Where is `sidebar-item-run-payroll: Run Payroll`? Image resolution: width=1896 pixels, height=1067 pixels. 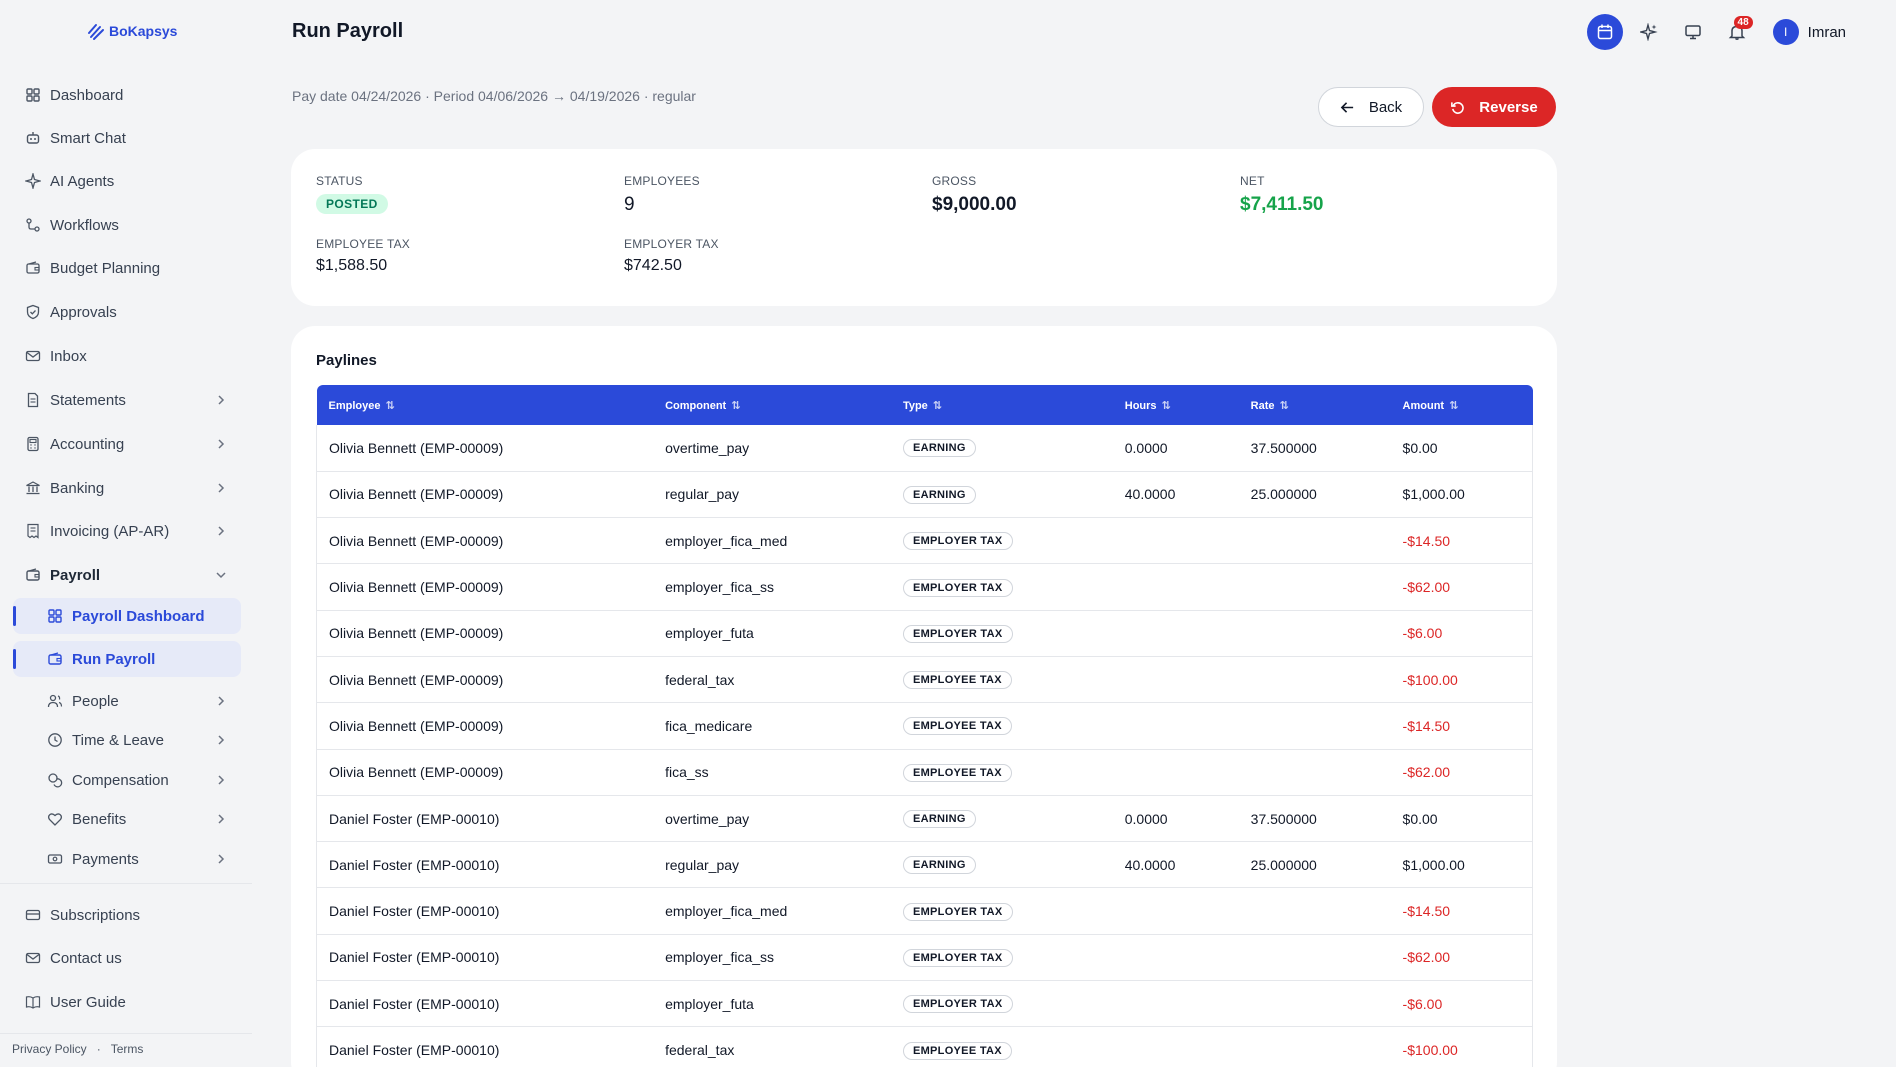
sidebar-item-run-payroll: Run Payroll is located at coordinates (137, 659).